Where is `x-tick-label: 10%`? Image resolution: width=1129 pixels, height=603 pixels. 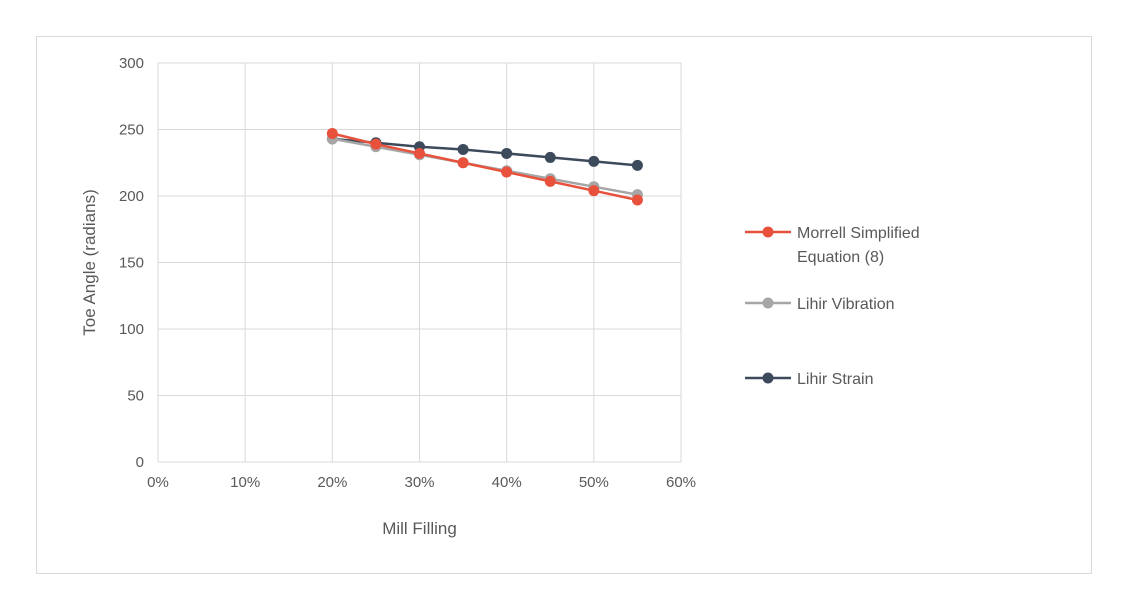
x-tick-label: 10% is located at coordinates (245, 482).